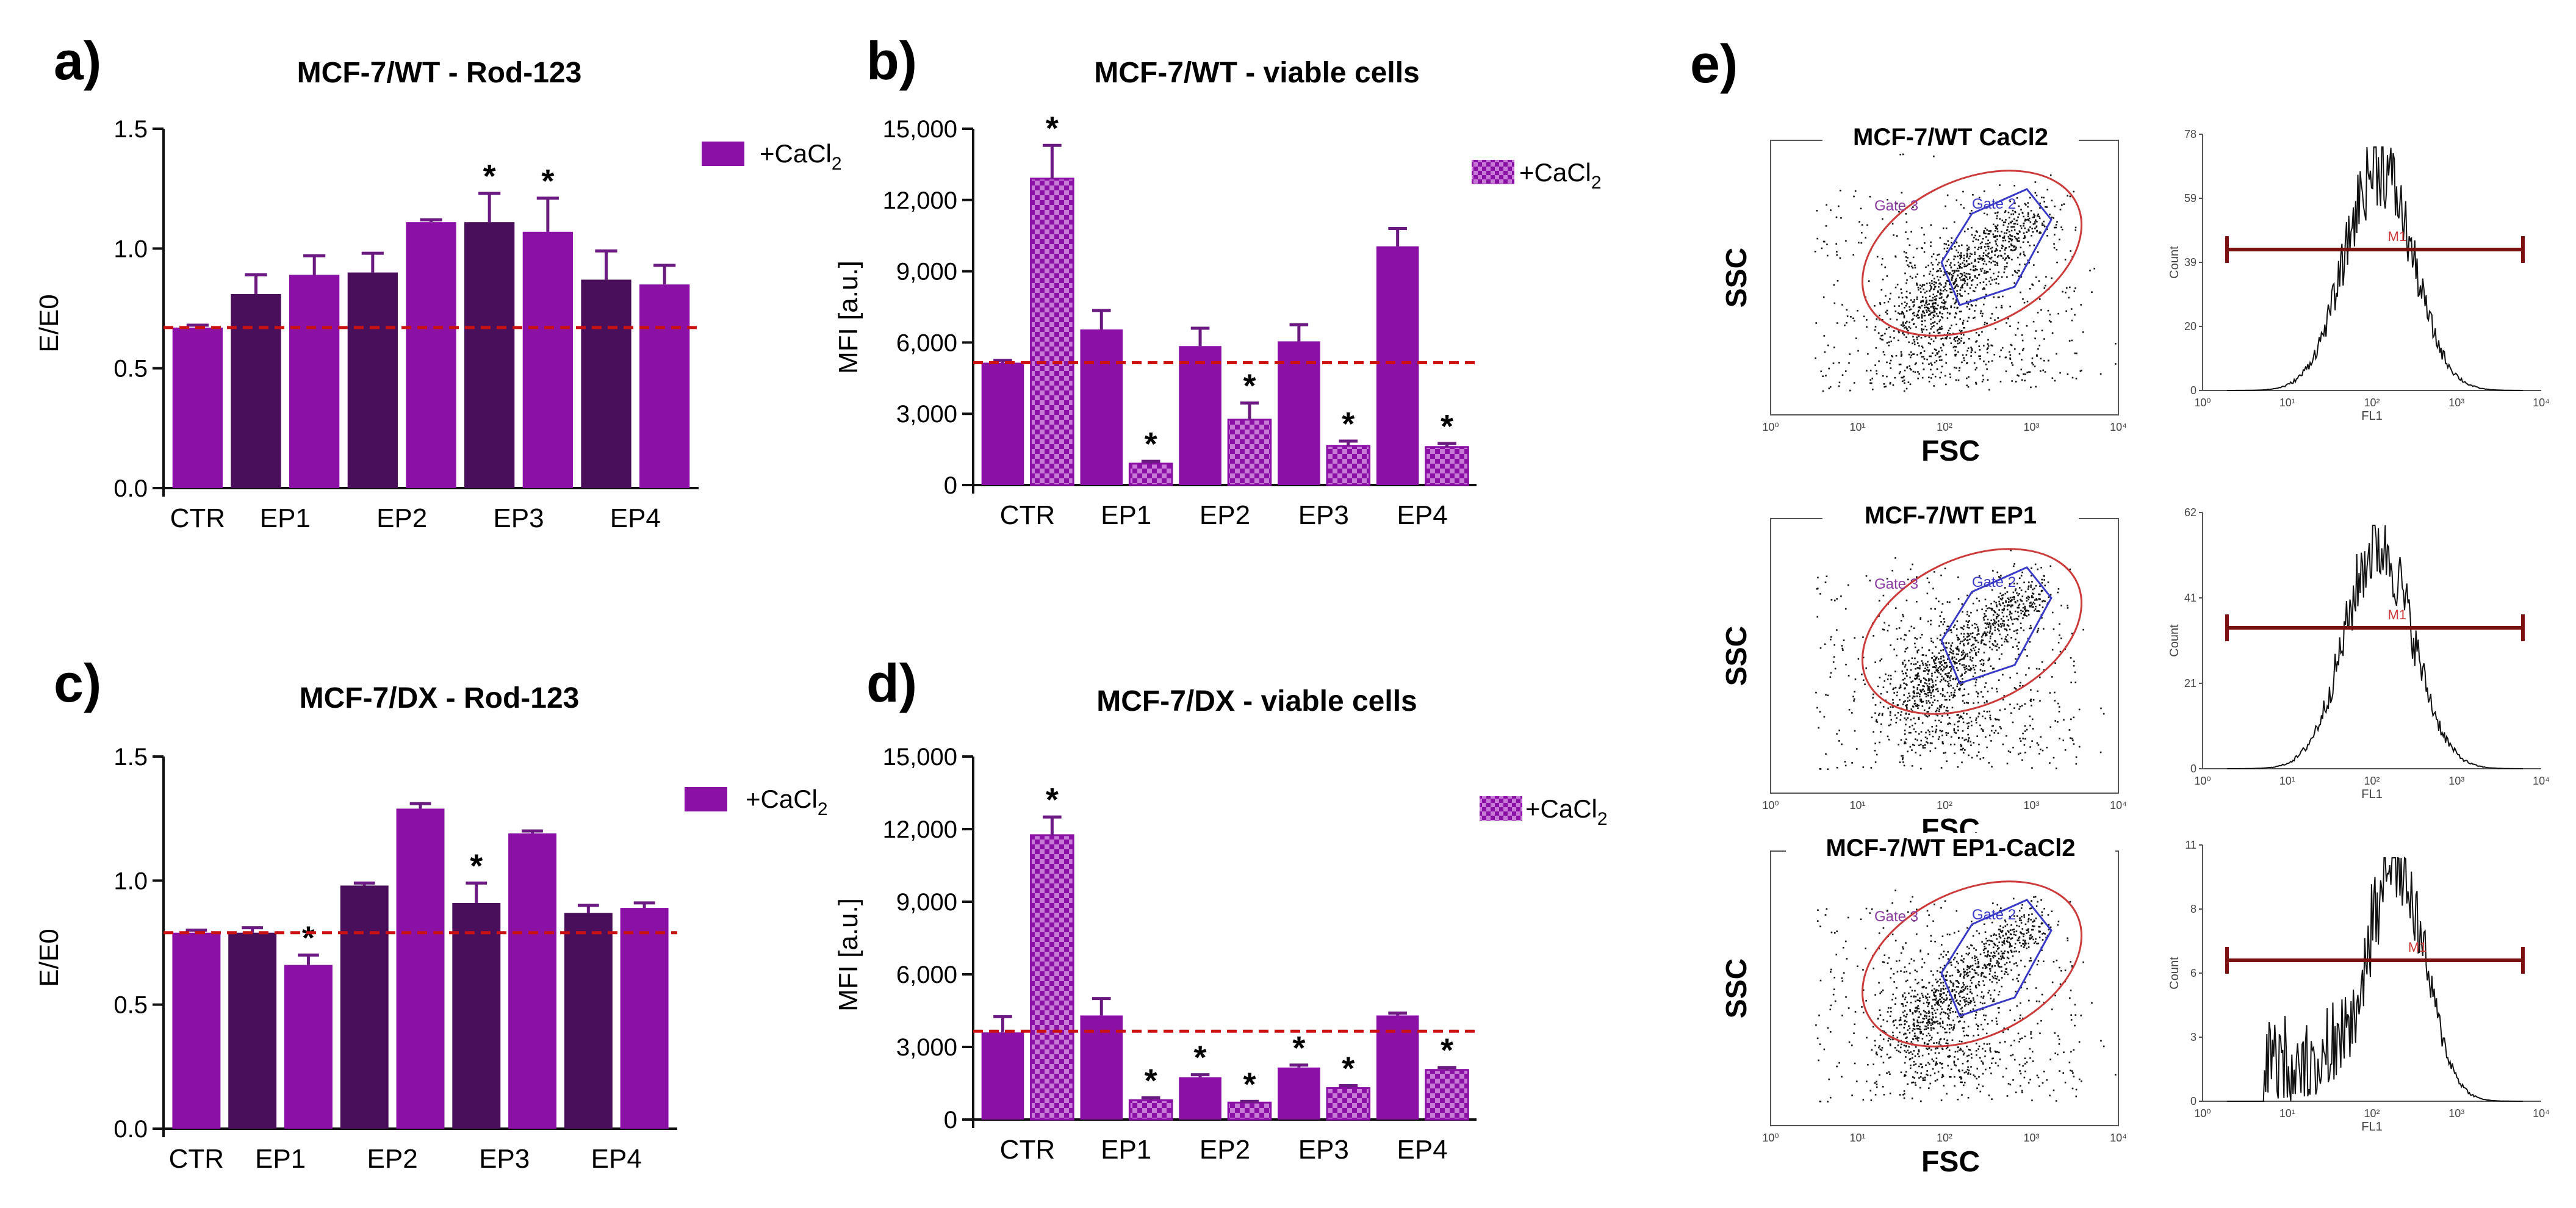 This screenshot has width=2576, height=1208. Describe the element at coordinates (2375, 647) in the screenshot. I see `histogram-trace` at that location.